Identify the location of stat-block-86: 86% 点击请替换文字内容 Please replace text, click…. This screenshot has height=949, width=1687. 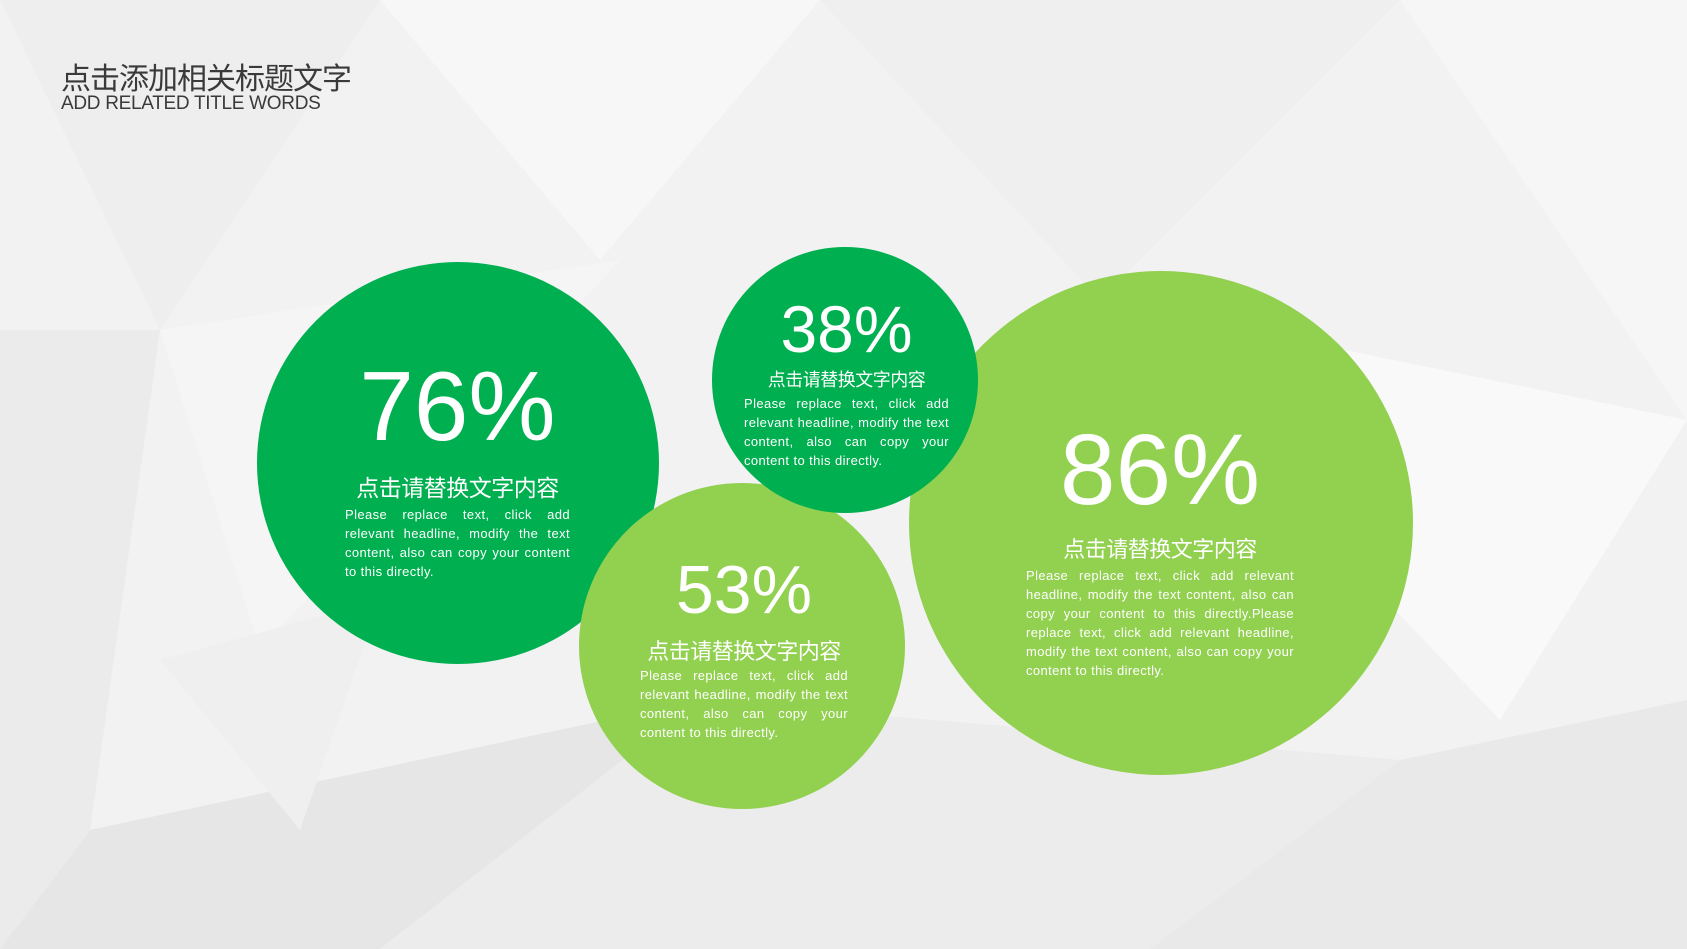
(1160, 550).